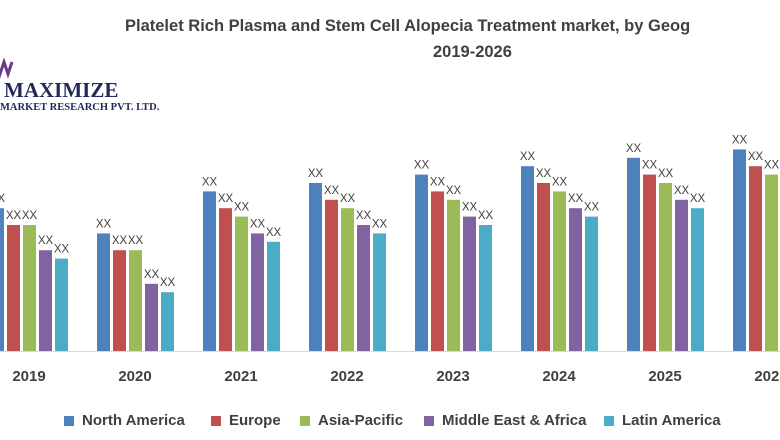 This screenshot has width=780, height=440. What do you see at coordinates (452, 376) in the screenshot?
I see `x-tick-label: 2023` at bounding box center [452, 376].